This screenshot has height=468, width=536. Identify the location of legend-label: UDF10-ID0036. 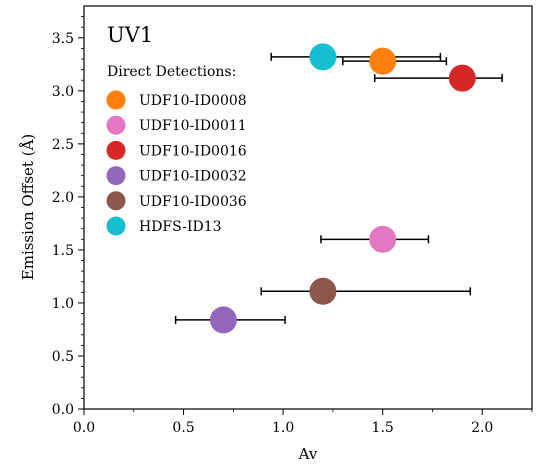
(193, 202).